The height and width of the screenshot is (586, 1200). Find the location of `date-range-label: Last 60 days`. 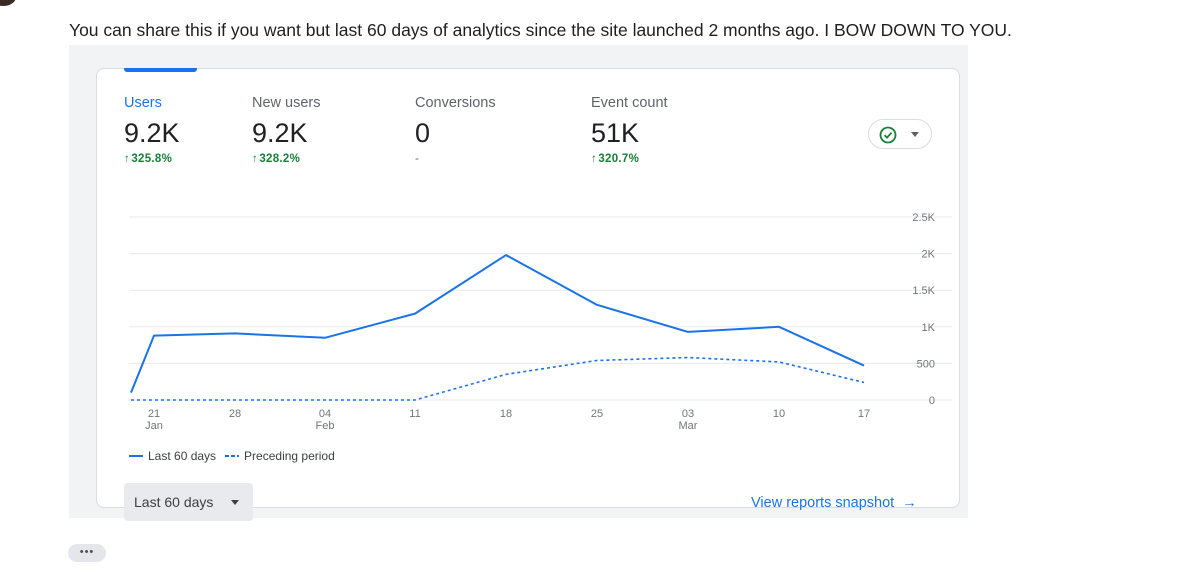

date-range-label: Last 60 days is located at coordinates (174, 502).